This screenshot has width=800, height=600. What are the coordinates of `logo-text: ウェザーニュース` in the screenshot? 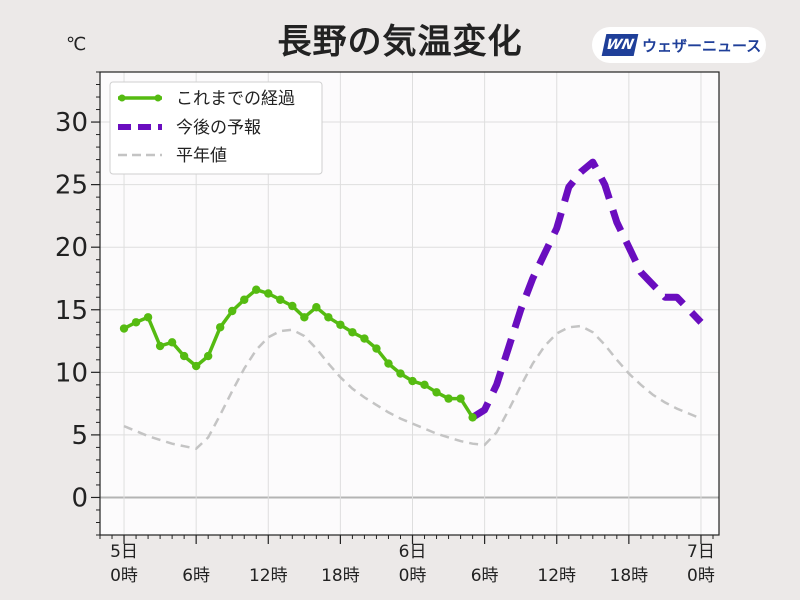 It's located at (702, 45).